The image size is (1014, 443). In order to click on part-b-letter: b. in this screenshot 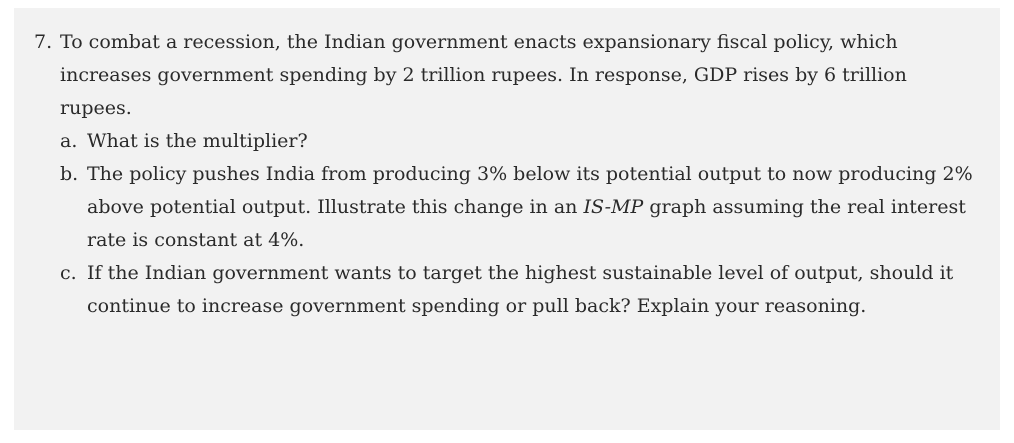, I will do `click(69, 174)`.